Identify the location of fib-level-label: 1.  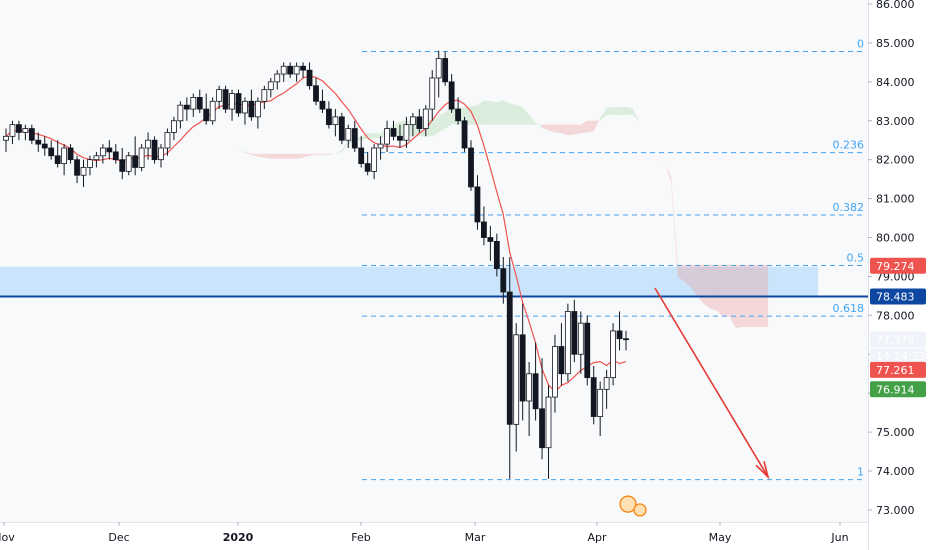
(860, 472).